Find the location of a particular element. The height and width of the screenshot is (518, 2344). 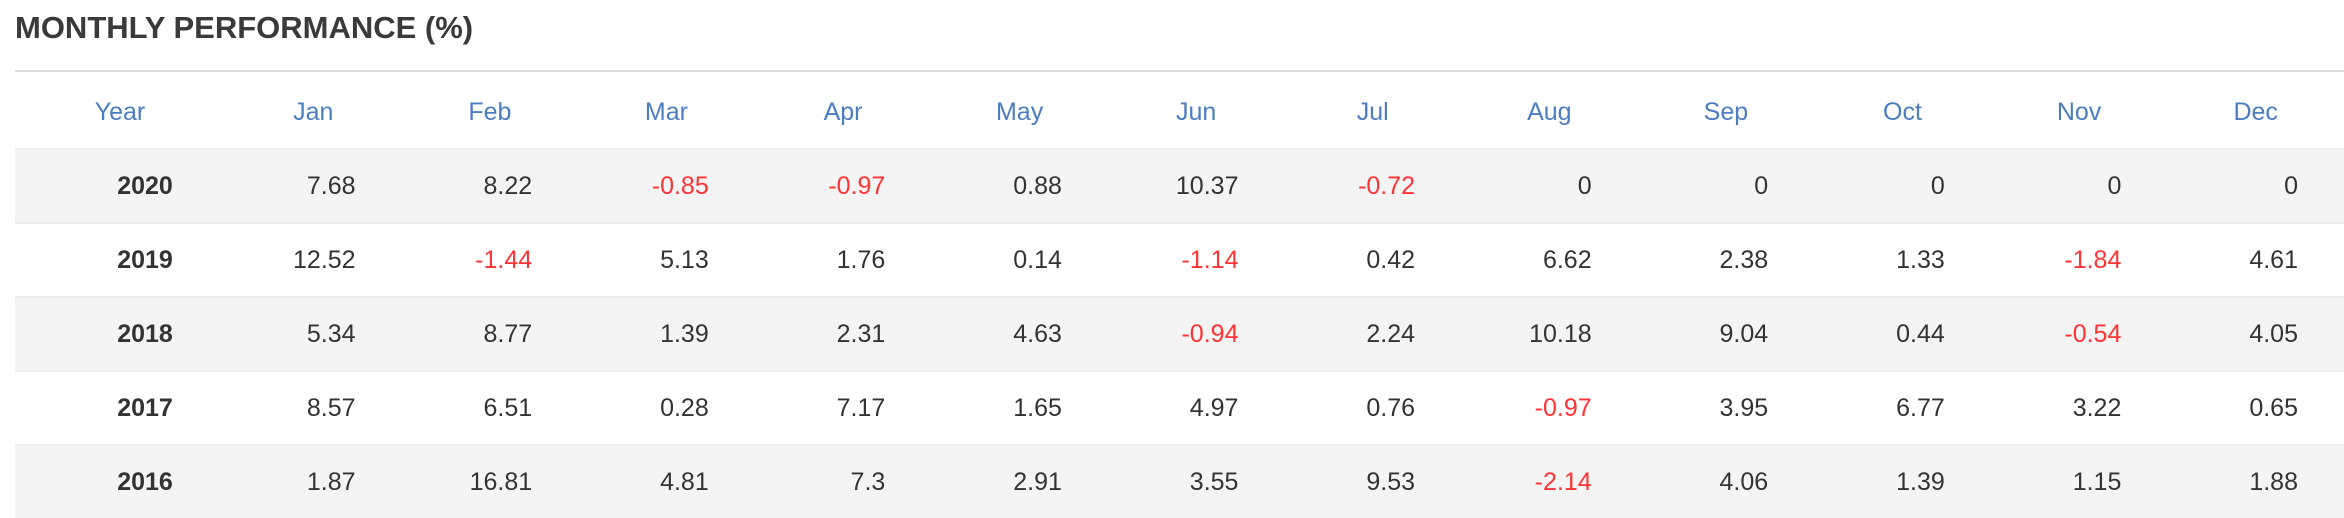

value-cell: 1.33 is located at coordinates (1902, 259).